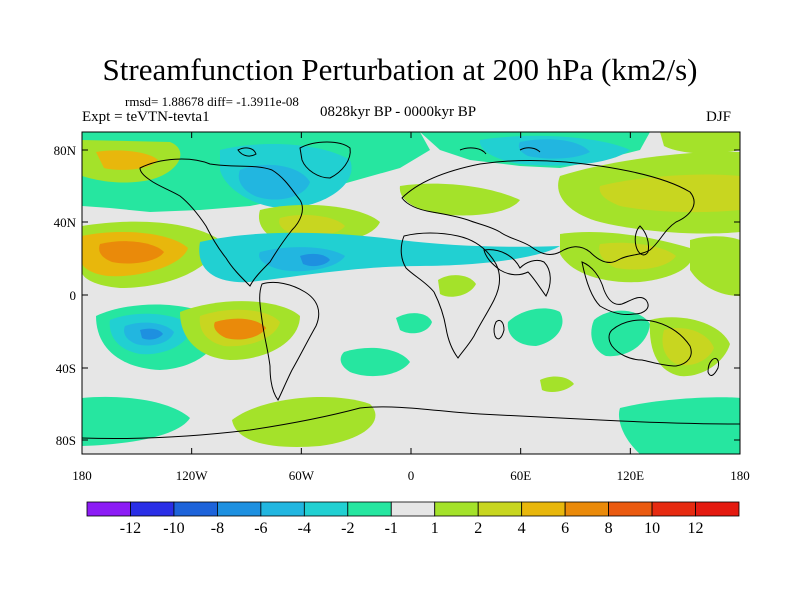 The image size is (800, 600). Describe the element at coordinates (520, 475) in the screenshot. I see `x-tick-label: 60E` at that location.